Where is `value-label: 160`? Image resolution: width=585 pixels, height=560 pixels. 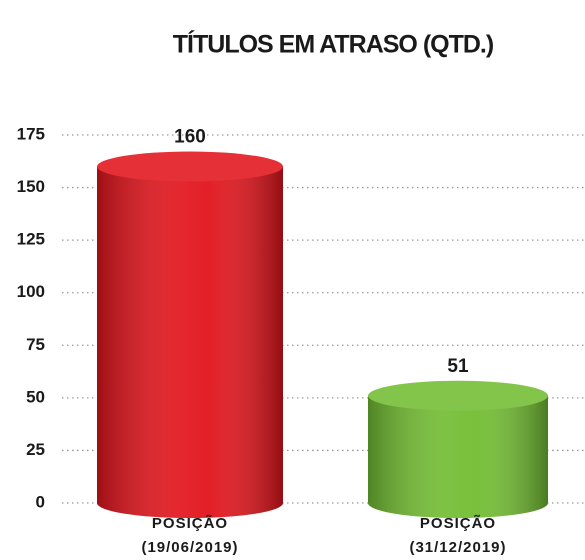 value-label: 160 is located at coordinates (190, 137).